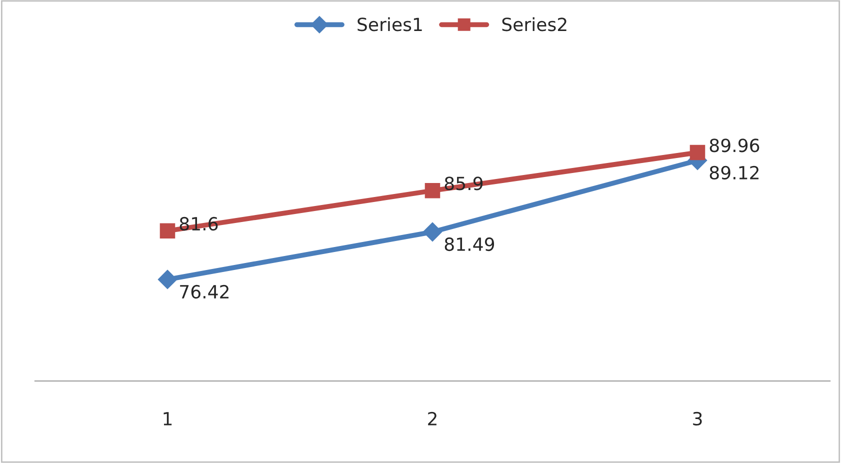 This screenshot has width=841, height=463. Describe the element at coordinates (697, 419) in the screenshot. I see `x-tick-label: 3` at that location.